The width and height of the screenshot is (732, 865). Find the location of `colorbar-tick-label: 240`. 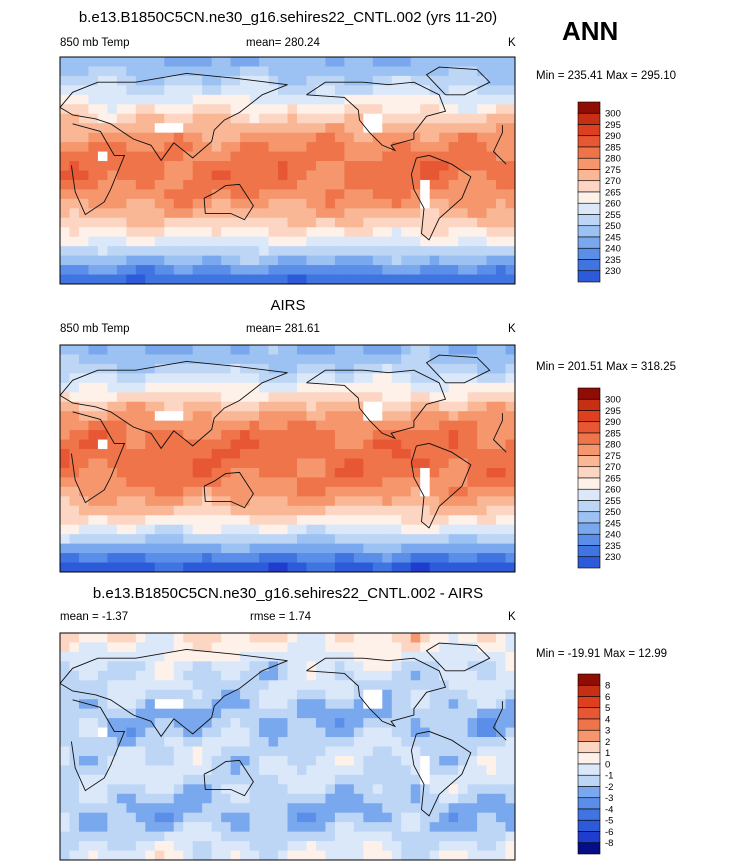

colorbar-tick-label: 240 is located at coordinates (613, 535).